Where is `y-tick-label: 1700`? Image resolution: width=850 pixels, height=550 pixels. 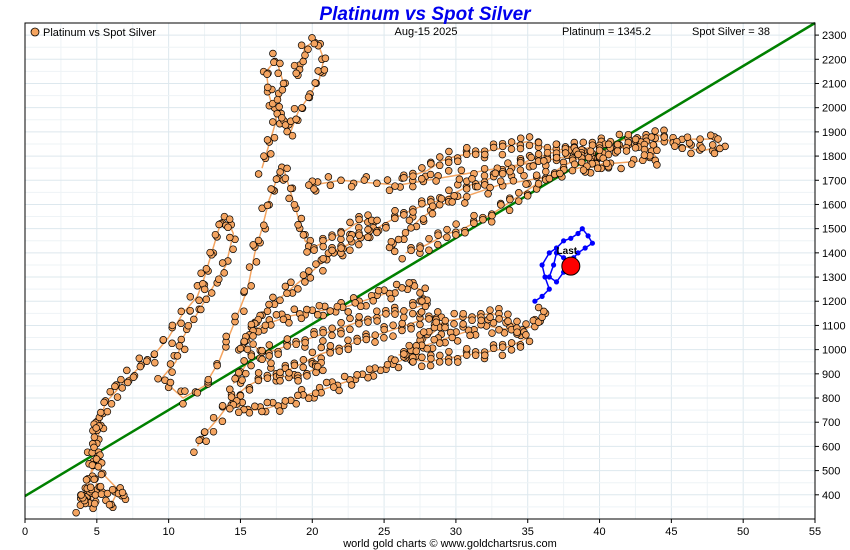
y-tick-label: 1700 is located at coordinates (834, 181).